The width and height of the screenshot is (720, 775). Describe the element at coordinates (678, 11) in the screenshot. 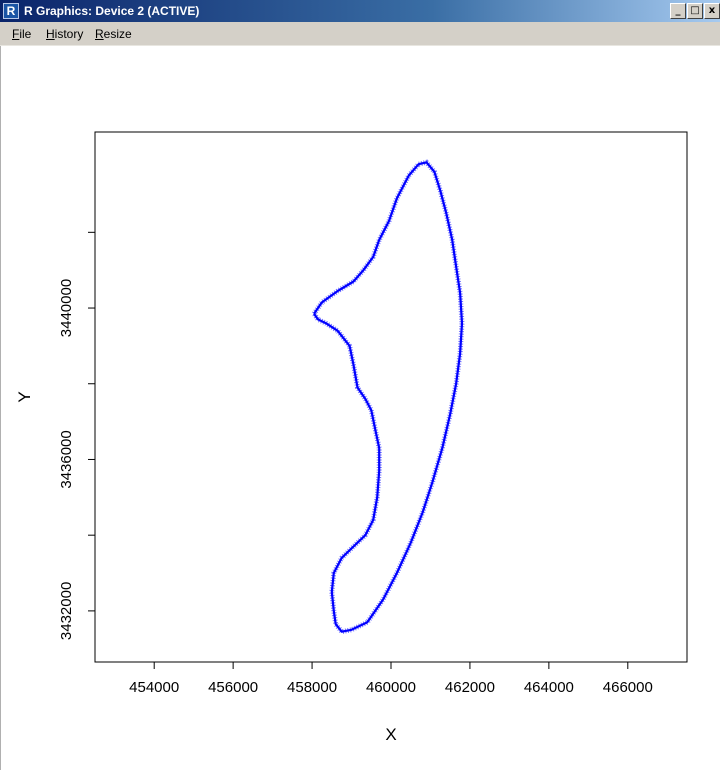

I see `minimize-button: _` at that location.